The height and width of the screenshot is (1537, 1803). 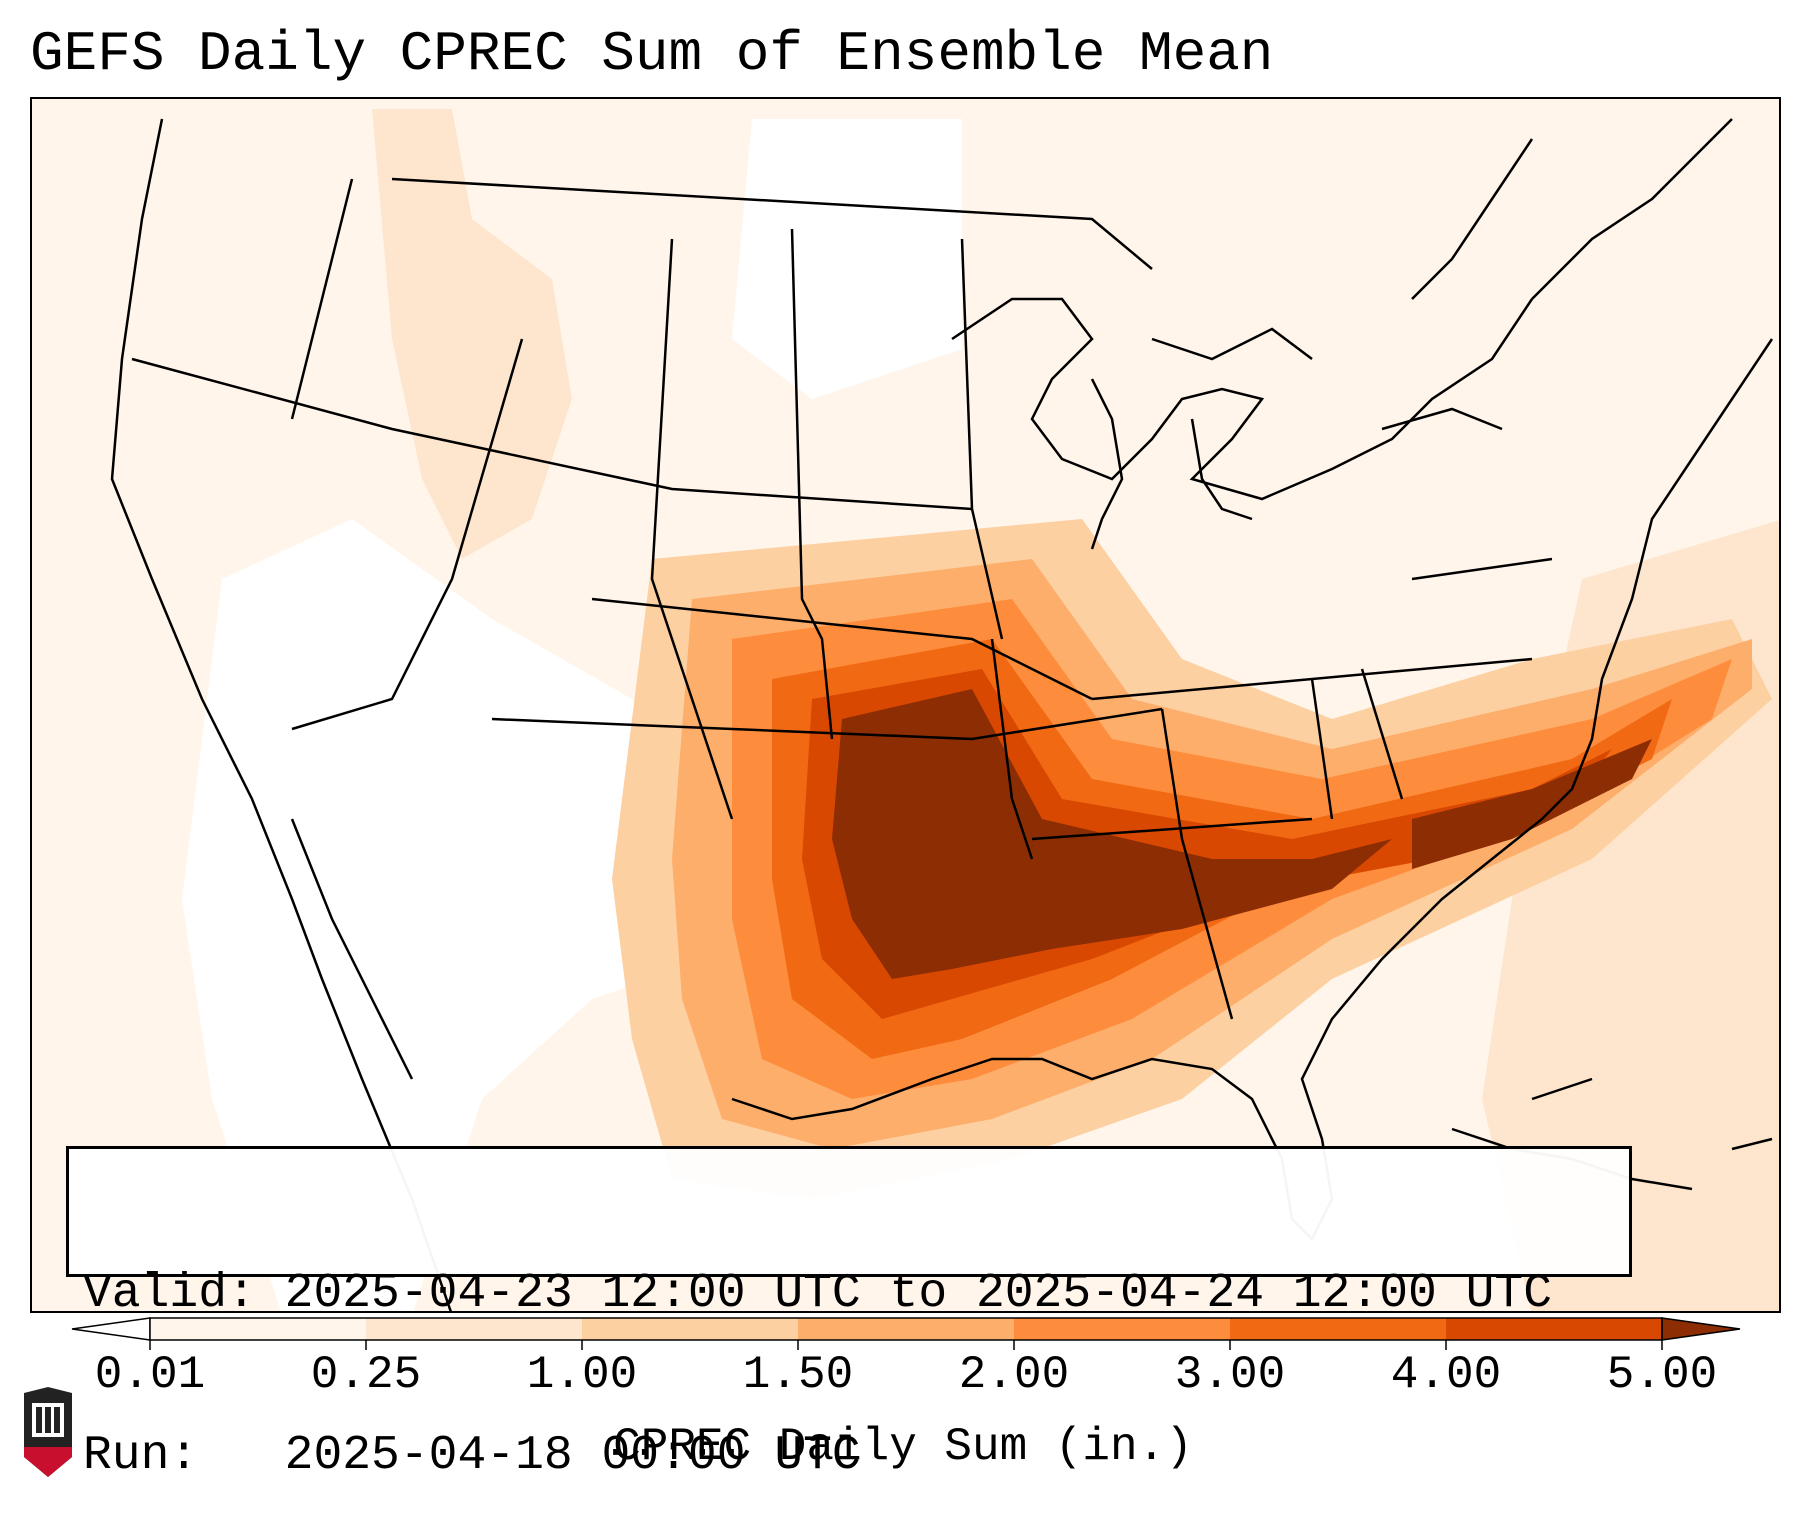 I want to click on max-precip-core, so click(x=1112, y=834).